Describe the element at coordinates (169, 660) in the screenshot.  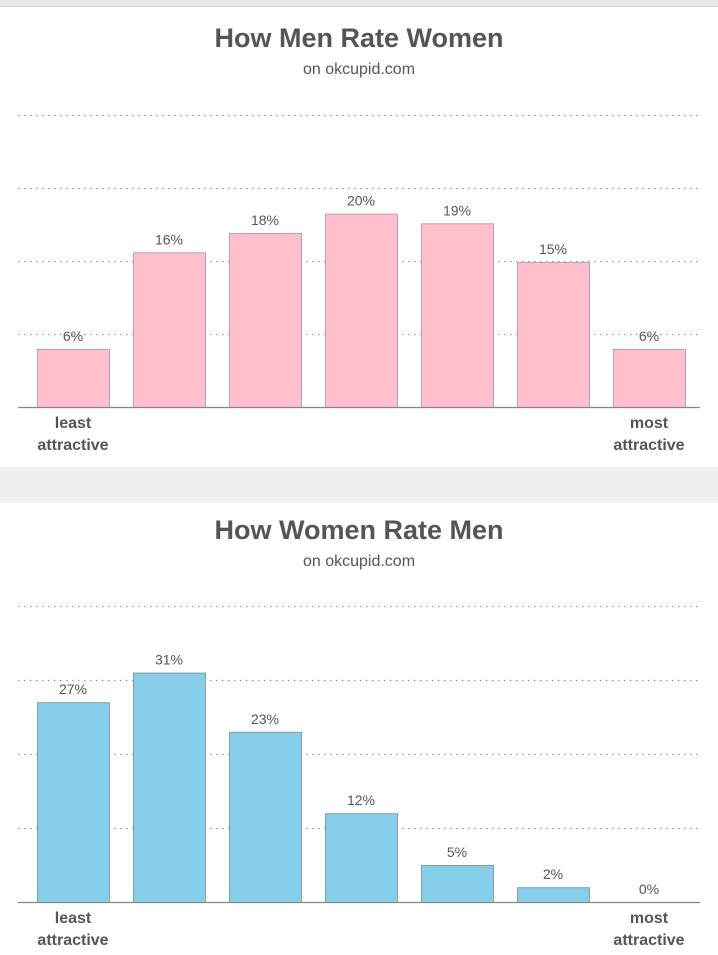
I see `data-label-2: 31%` at that location.